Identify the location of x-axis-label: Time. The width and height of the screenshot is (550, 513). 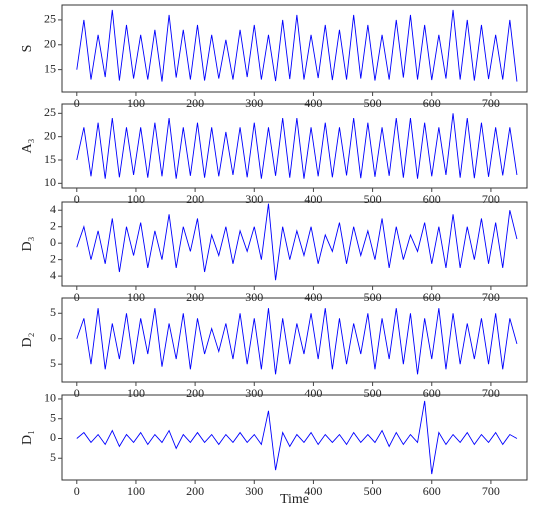
(294, 499).